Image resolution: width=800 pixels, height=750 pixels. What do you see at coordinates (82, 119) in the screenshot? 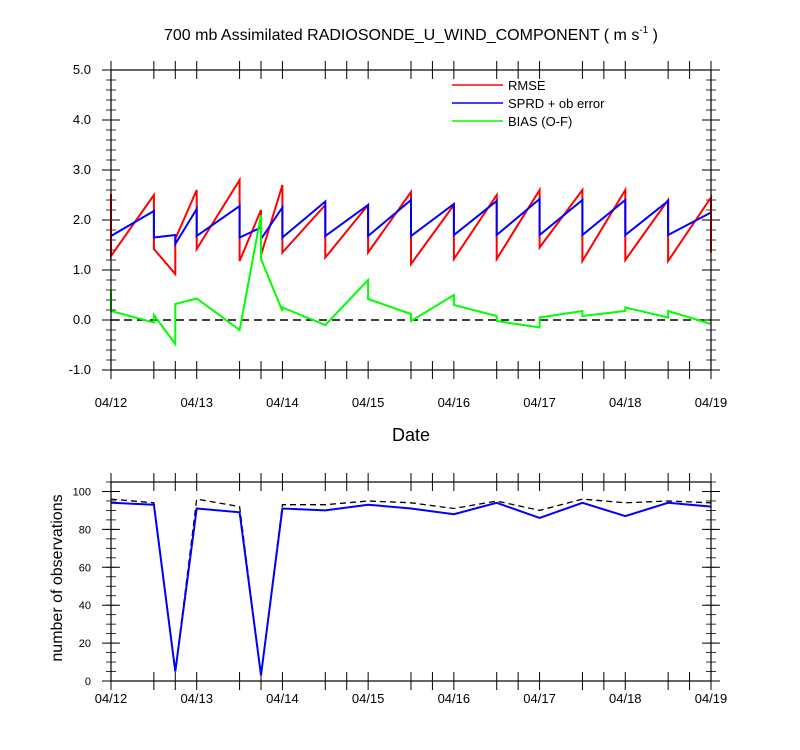
I see `y-tick-label: 4.0` at bounding box center [82, 119].